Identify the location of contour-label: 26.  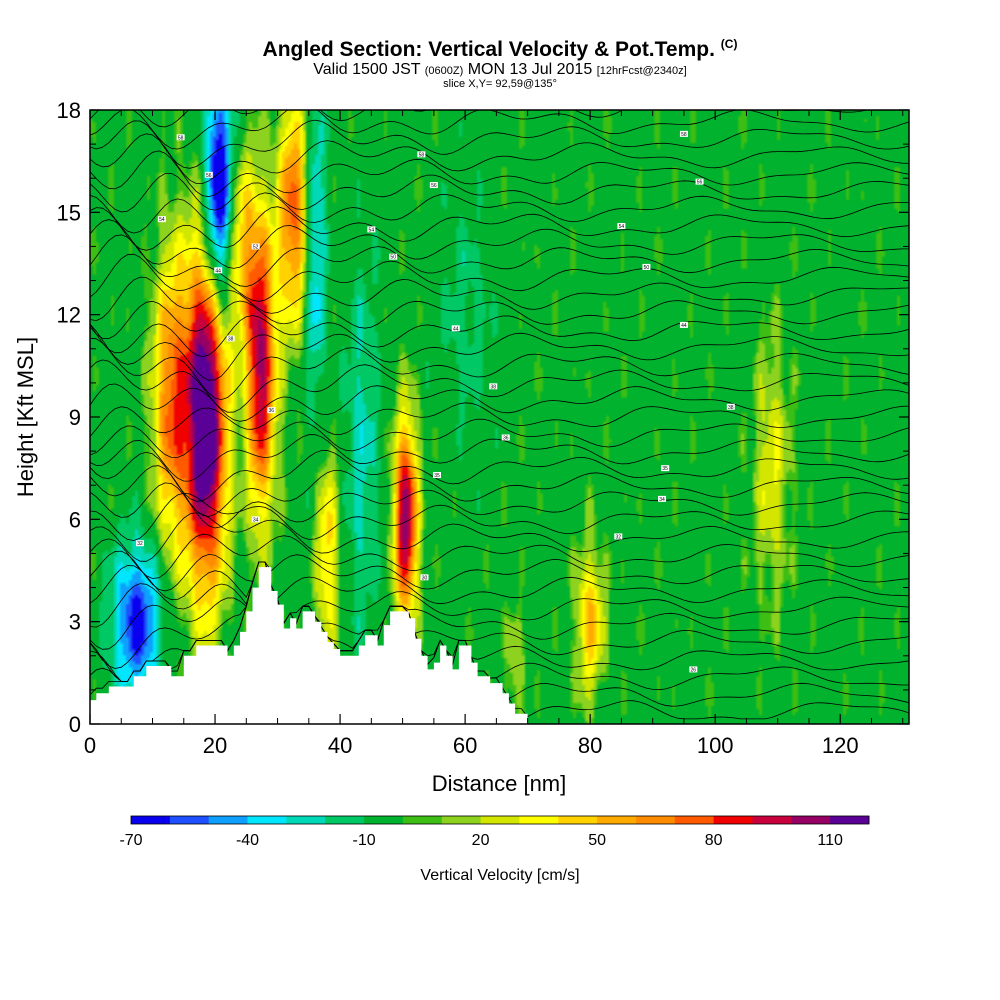
(694, 670).